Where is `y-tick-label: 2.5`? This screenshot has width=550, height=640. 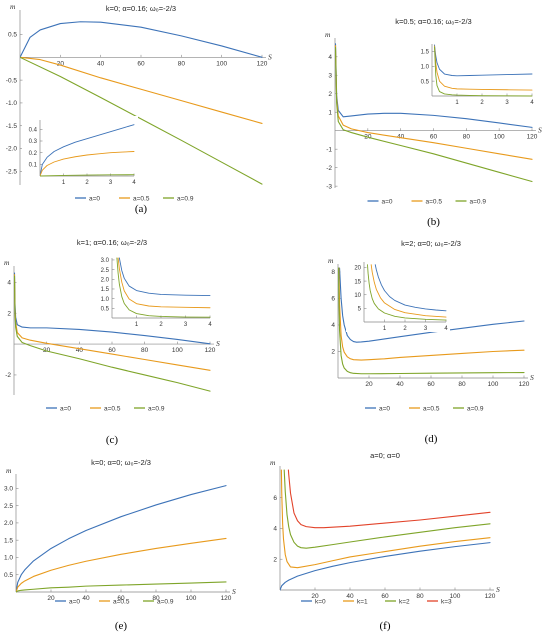
y-tick-label: 2.5 is located at coordinates (105, 271).